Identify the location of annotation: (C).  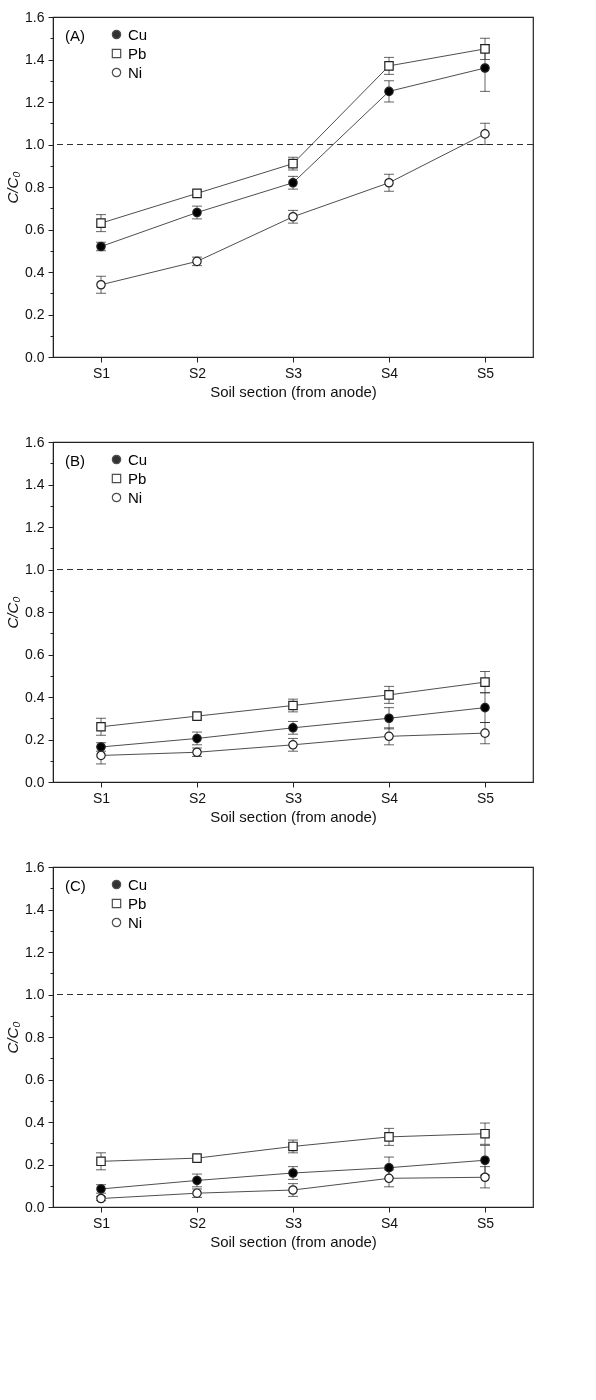
(75, 885).